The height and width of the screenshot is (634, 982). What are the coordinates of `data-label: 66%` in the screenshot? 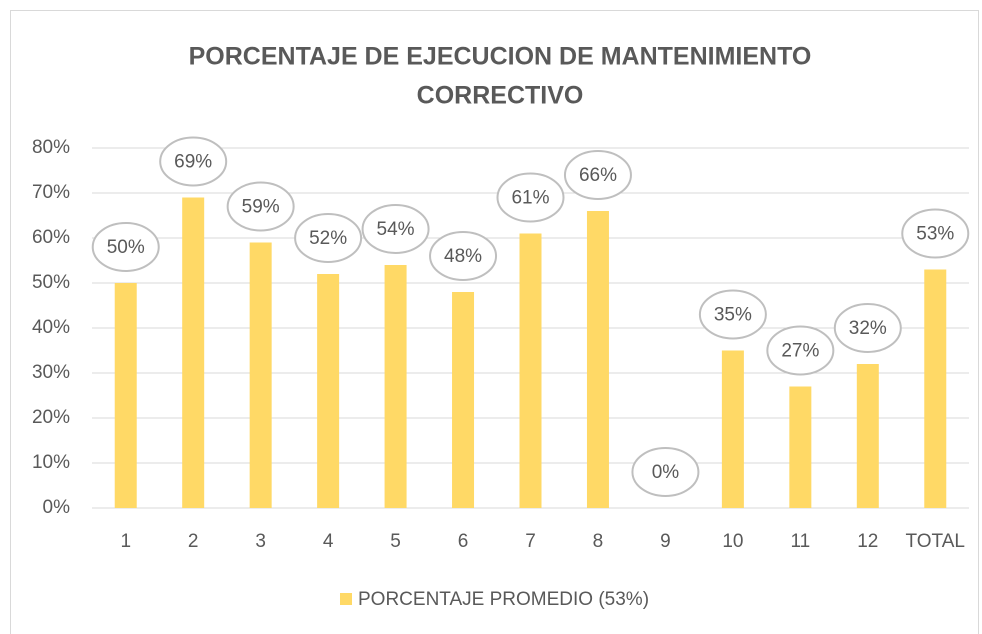 It's located at (598, 175).